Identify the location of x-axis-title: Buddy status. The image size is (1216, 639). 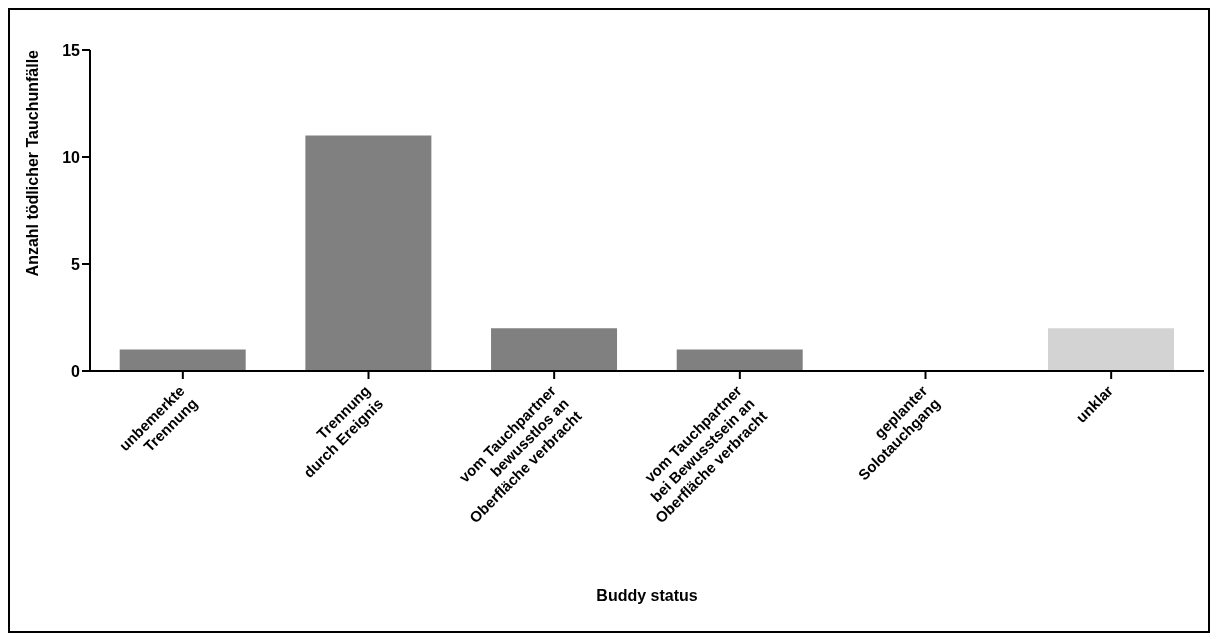
(647, 595).